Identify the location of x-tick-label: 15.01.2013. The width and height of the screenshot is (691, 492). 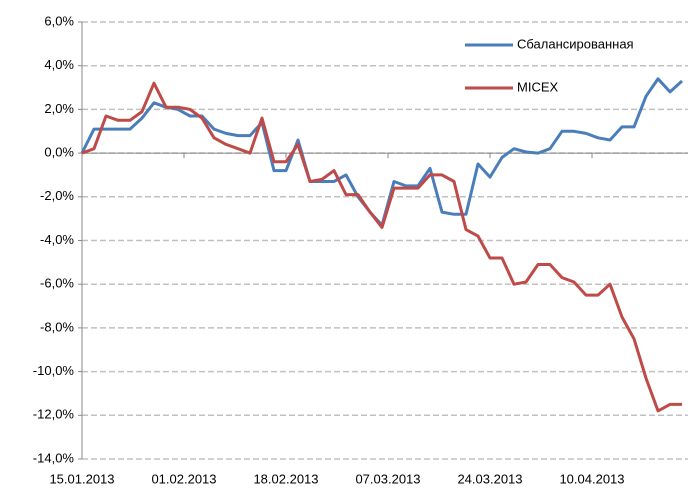
(81, 478).